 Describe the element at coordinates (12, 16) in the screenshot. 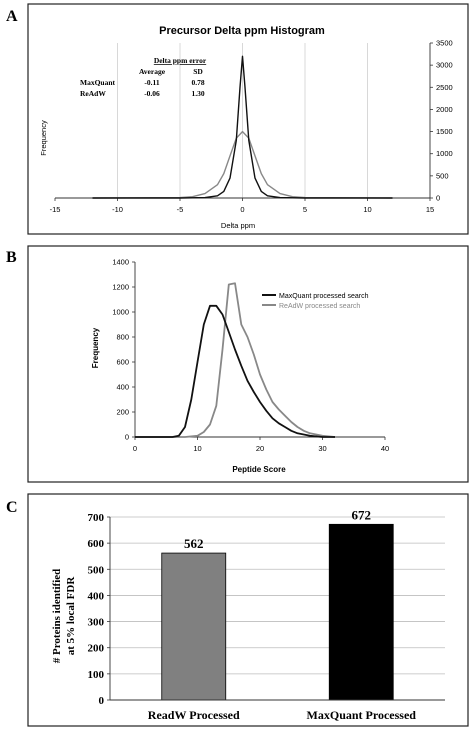

I see `panel-a-letter: A` at that location.